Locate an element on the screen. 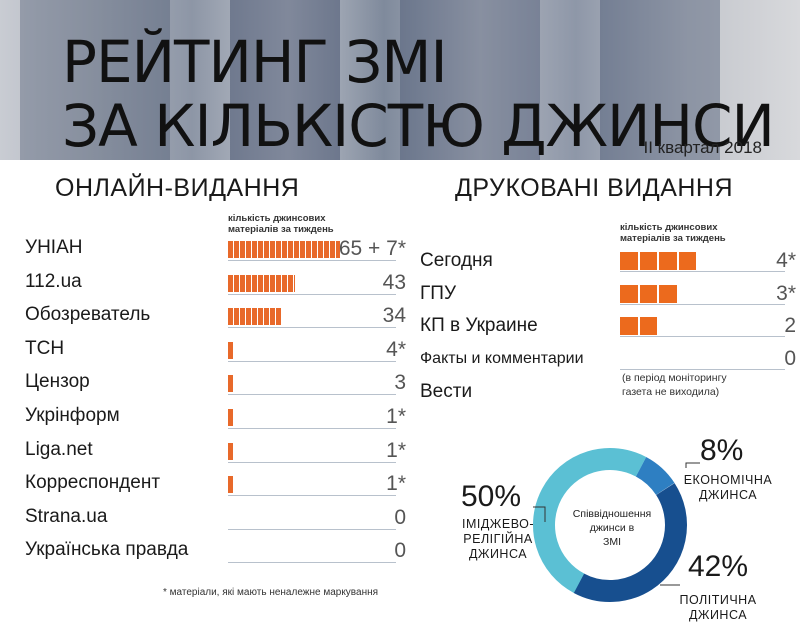 Image resolution: width=800 pixels, height=633 pixels. image-religious-label: ІМІДЖЕВО- РЕЛІГІЙНА ДЖИНСА is located at coordinates (497, 539).